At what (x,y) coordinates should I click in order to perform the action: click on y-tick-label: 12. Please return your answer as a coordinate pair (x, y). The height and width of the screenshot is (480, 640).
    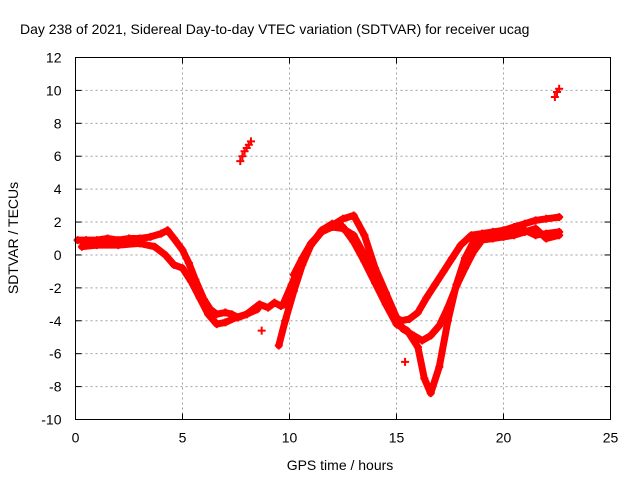
    Looking at the image, I should click on (54, 58).